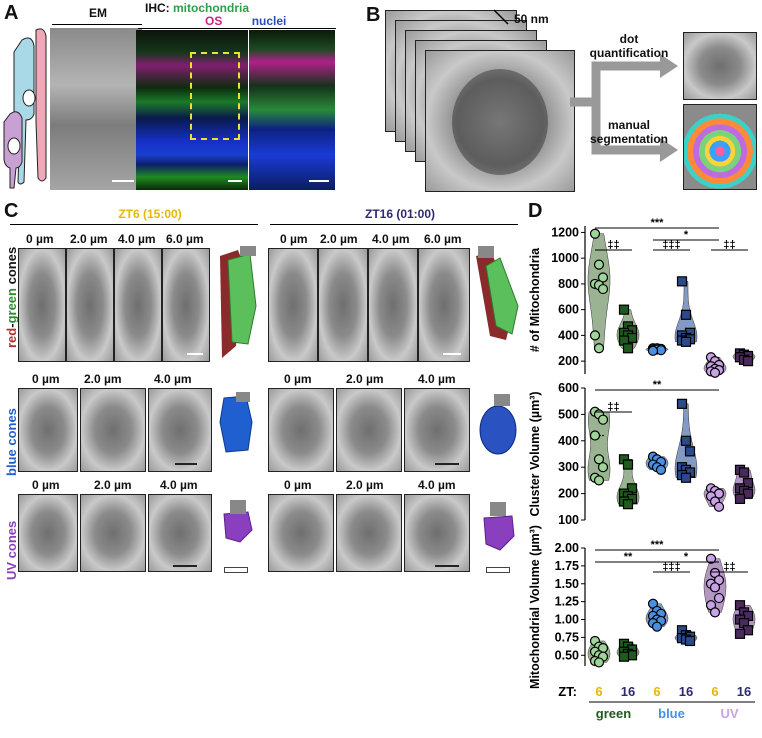  Describe the element at coordinates (192, 110) in the screenshot. I see `ihc-image` at that location.